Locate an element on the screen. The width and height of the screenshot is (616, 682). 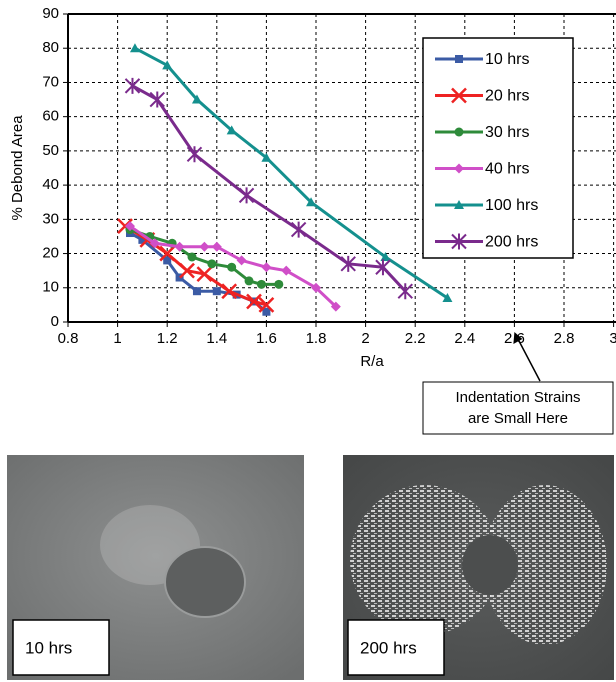
y-tick-label: 20 is located at coordinates (50, 253).